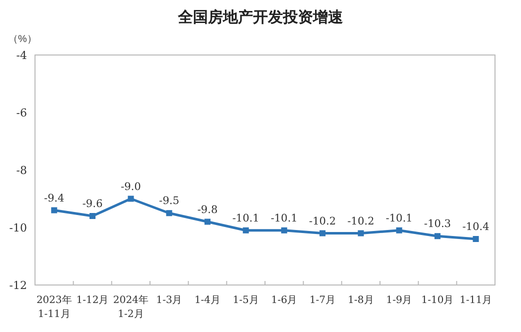 The image size is (521, 332). Describe the element at coordinates (476, 300) in the screenshot. I see `x-tick-label: 1-11月` at that location.